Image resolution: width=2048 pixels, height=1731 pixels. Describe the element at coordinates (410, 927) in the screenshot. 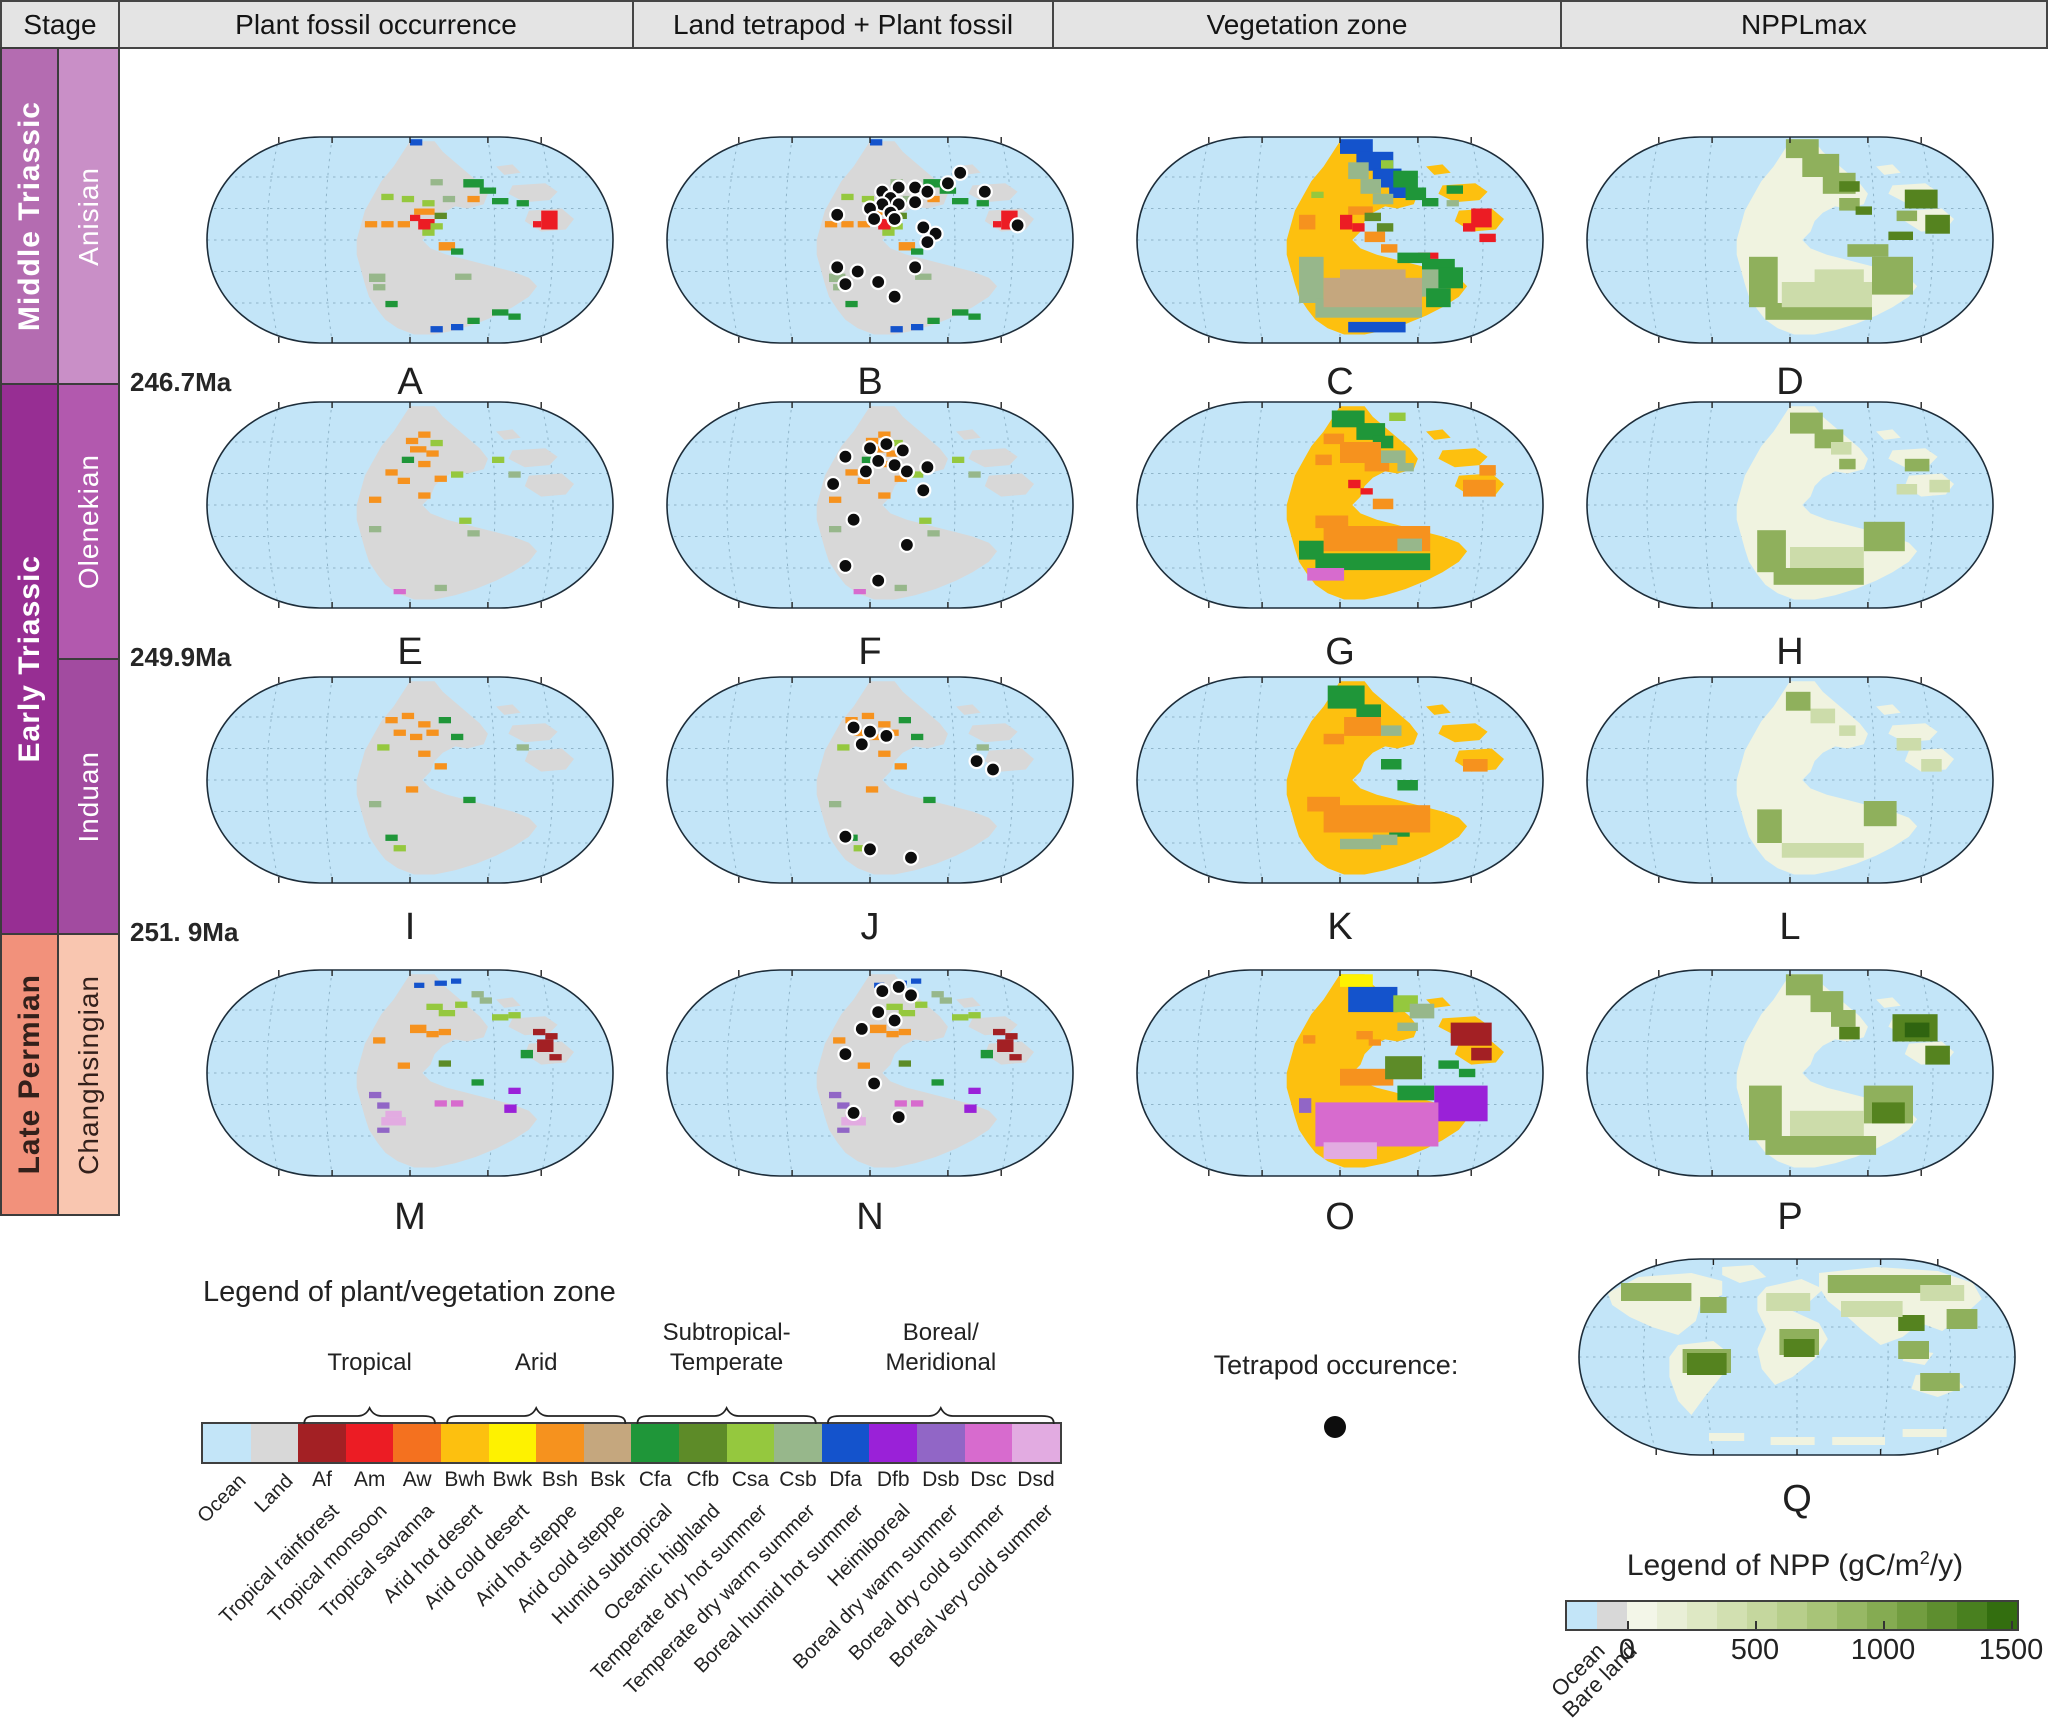

I see `panel-letter-I: I` at that location.